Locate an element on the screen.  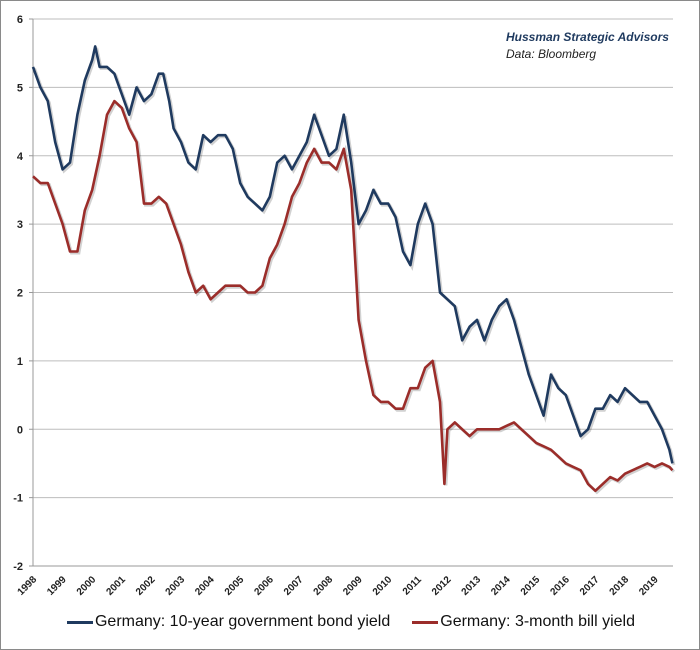
x-tick-label: 2014 is located at coordinates (501, 586).